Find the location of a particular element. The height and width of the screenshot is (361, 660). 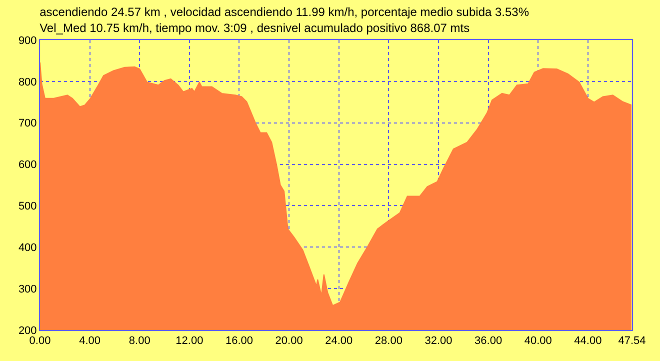

chart-title: ascendiendo 24.57 km , velocidad ascendiendo 11.99 km/h, porcentaje medio subida 3.53% is located at coordinates (285, 12).